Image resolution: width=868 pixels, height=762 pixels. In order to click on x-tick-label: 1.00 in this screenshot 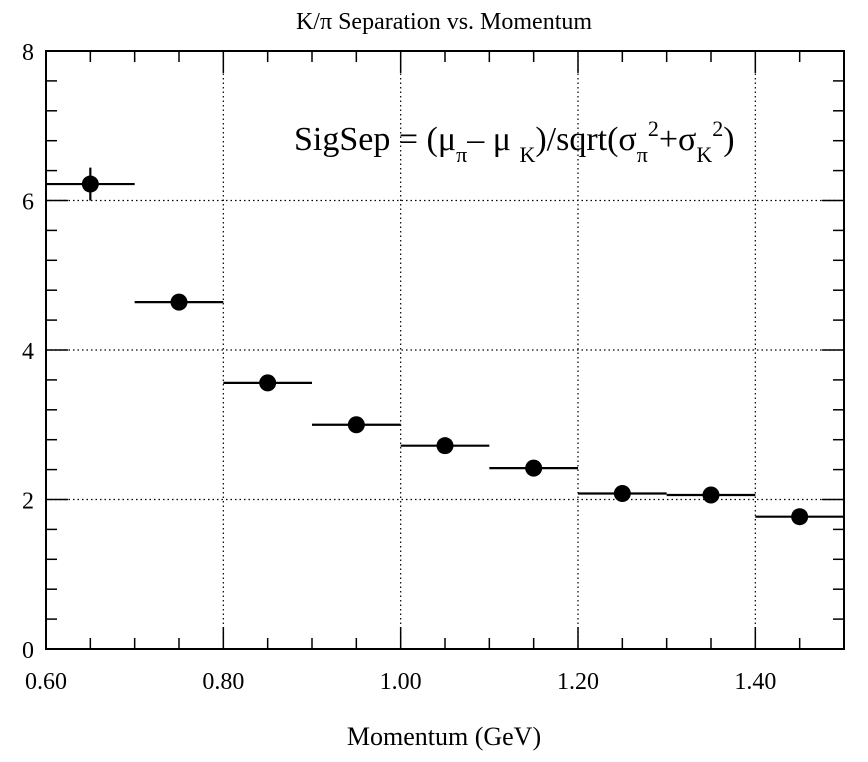, I will do `click(401, 682)`.